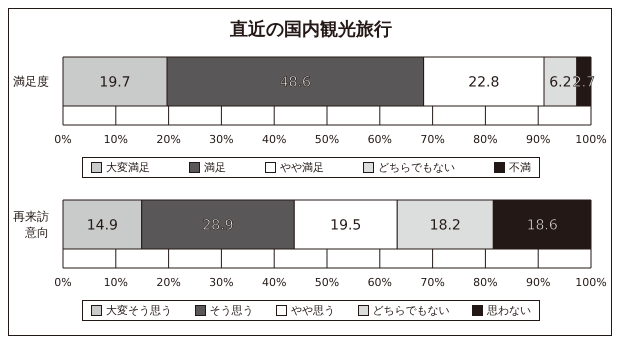  Describe the element at coordinates (215, 167) in the screenshot. I see `legend-label: 満足` at that location.